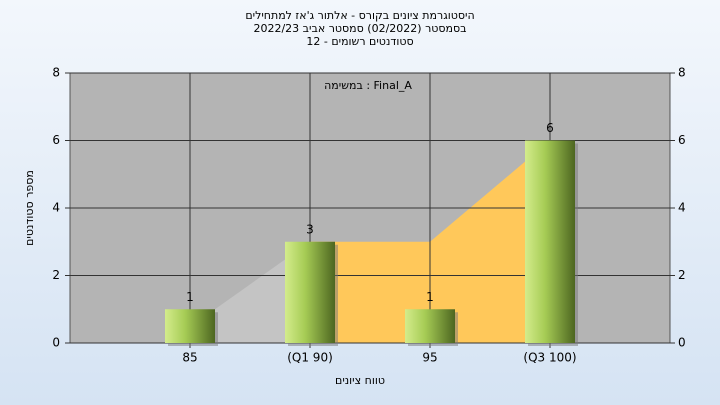 The image size is (720, 405). Describe the element at coordinates (682, 140) in the screenshot. I see `y2-tick-label: 6` at that location.